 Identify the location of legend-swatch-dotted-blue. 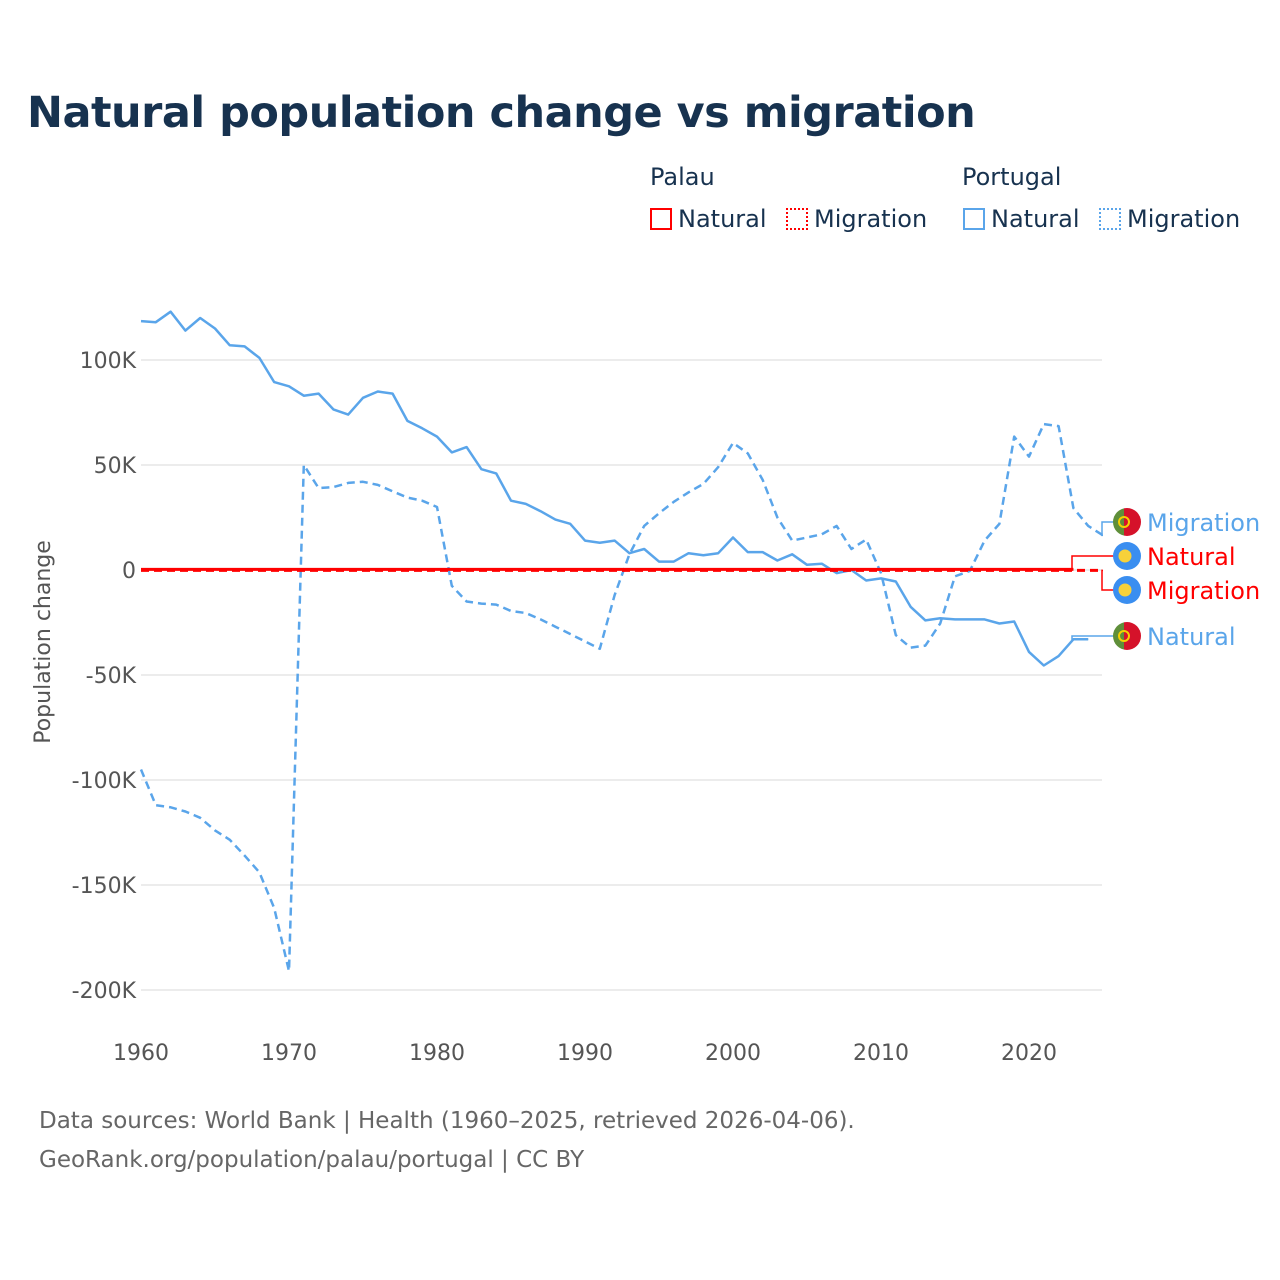
(1110, 219).